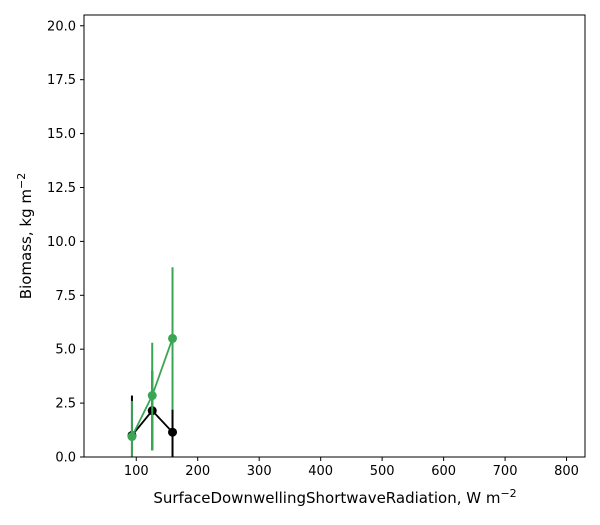 This screenshot has width=600, height=525. What do you see at coordinates (61, 26) in the screenshot?
I see `y-tick-label: 20.0` at bounding box center [61, 26].